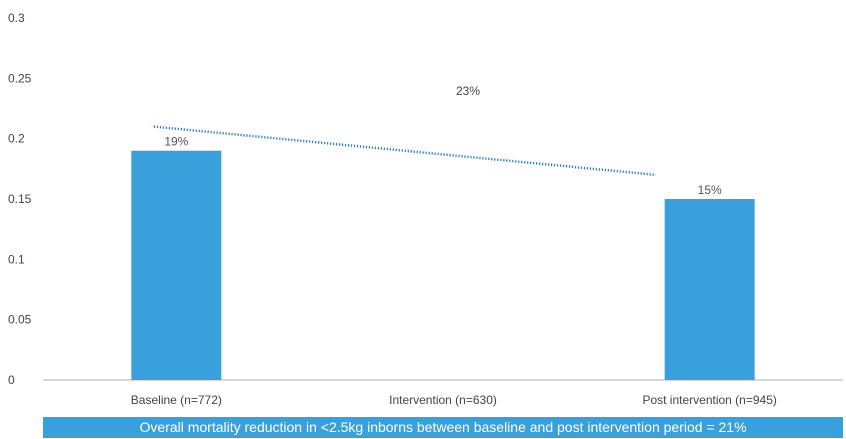 The height and width of the screenshot is (439, 846). Describe the element at coordinates (709, 400) in the screenshot. I see `x-tick-label: Post intervention (n=945)` at that location.